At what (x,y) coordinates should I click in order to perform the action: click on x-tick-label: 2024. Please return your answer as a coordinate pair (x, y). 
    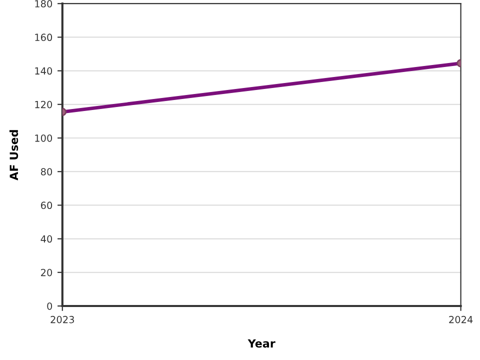
    Looking at the image, I should click on (461, 320).